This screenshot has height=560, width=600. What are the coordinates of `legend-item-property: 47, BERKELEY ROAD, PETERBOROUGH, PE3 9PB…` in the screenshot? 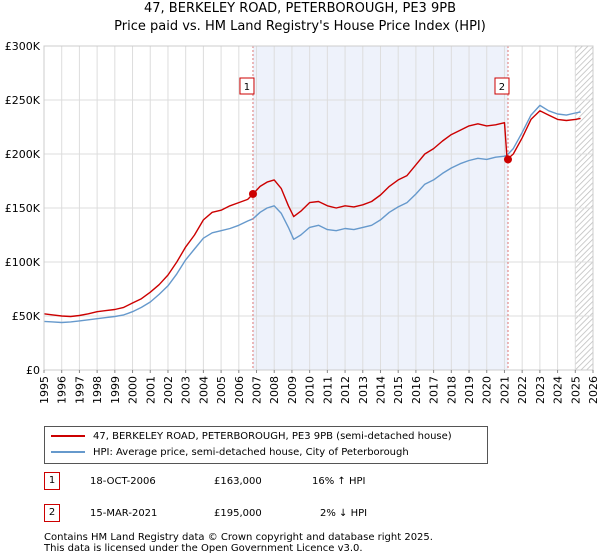 It's located at (251, 437).